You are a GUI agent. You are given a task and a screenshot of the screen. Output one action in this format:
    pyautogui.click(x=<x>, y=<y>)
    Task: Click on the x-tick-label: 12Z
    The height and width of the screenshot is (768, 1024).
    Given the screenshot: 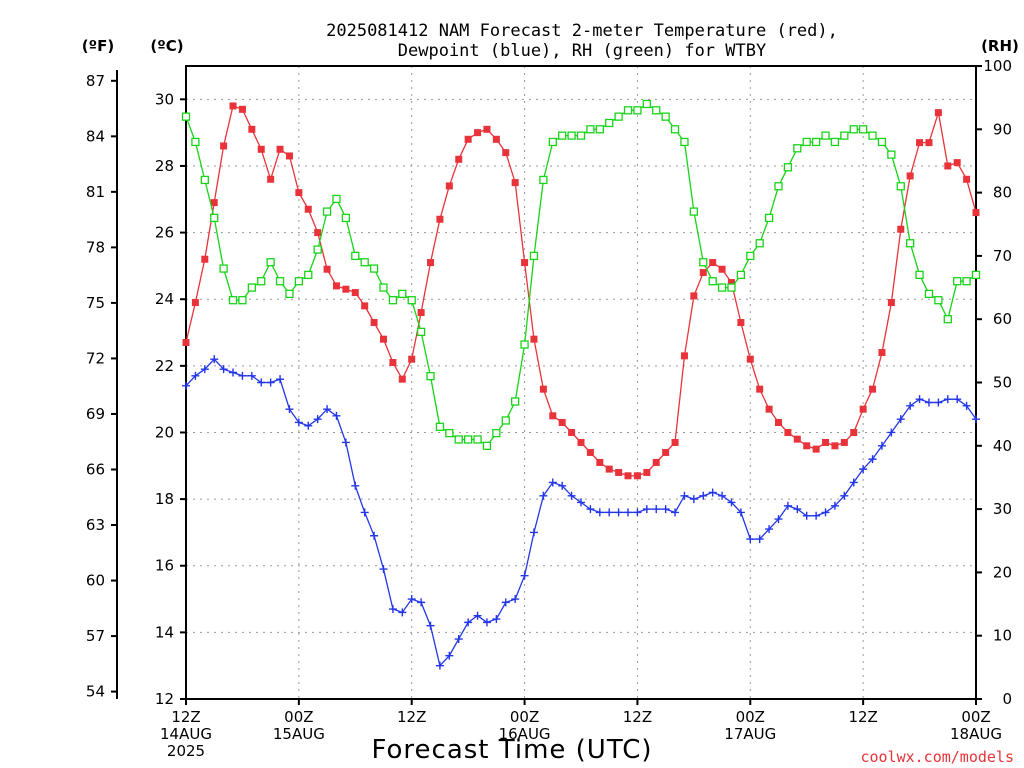 What is the action you would take?
    pyautogui.click(x=862, y=717)
    